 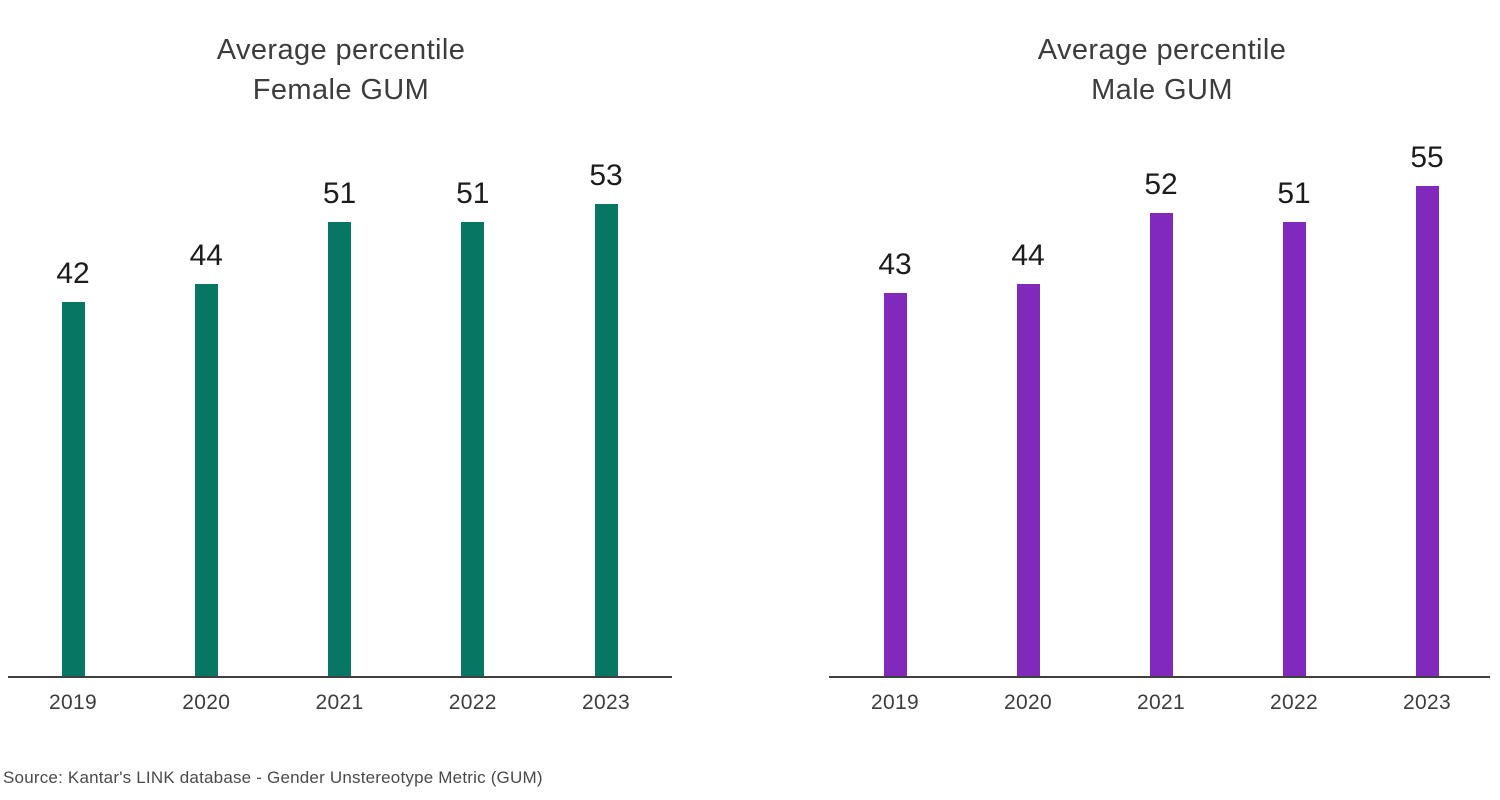 I want to click on male-value-label-2022: 51, so click(x=1294, y=193).